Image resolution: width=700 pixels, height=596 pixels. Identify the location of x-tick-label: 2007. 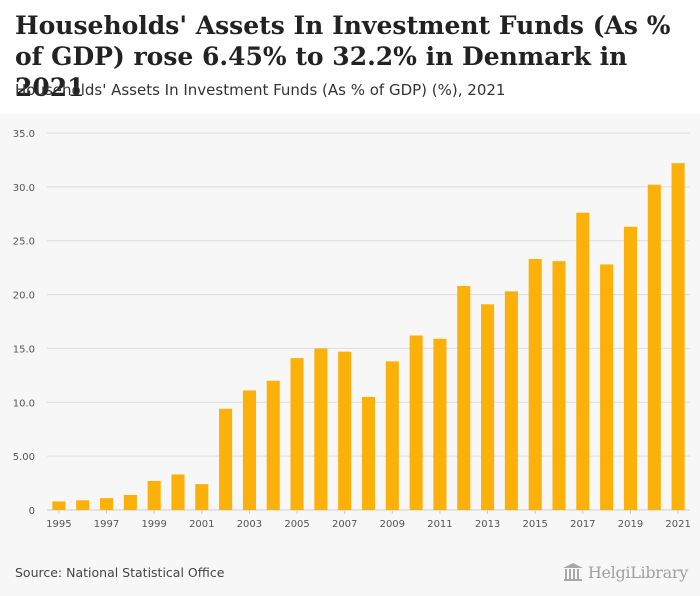
(344, 524).